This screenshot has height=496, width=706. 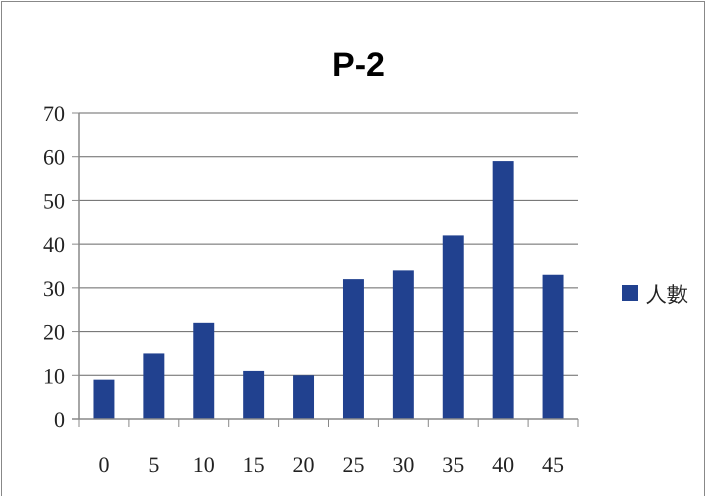 What do you see at coordinates (54, 375) in the screenshot?
I see `y-tick-label: 10` at bounding box center [54, 375].